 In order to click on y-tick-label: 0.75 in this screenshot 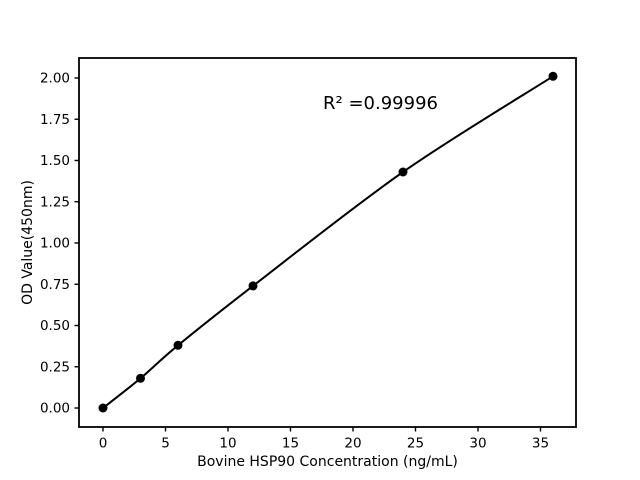, I will do `click(55, 285)`.